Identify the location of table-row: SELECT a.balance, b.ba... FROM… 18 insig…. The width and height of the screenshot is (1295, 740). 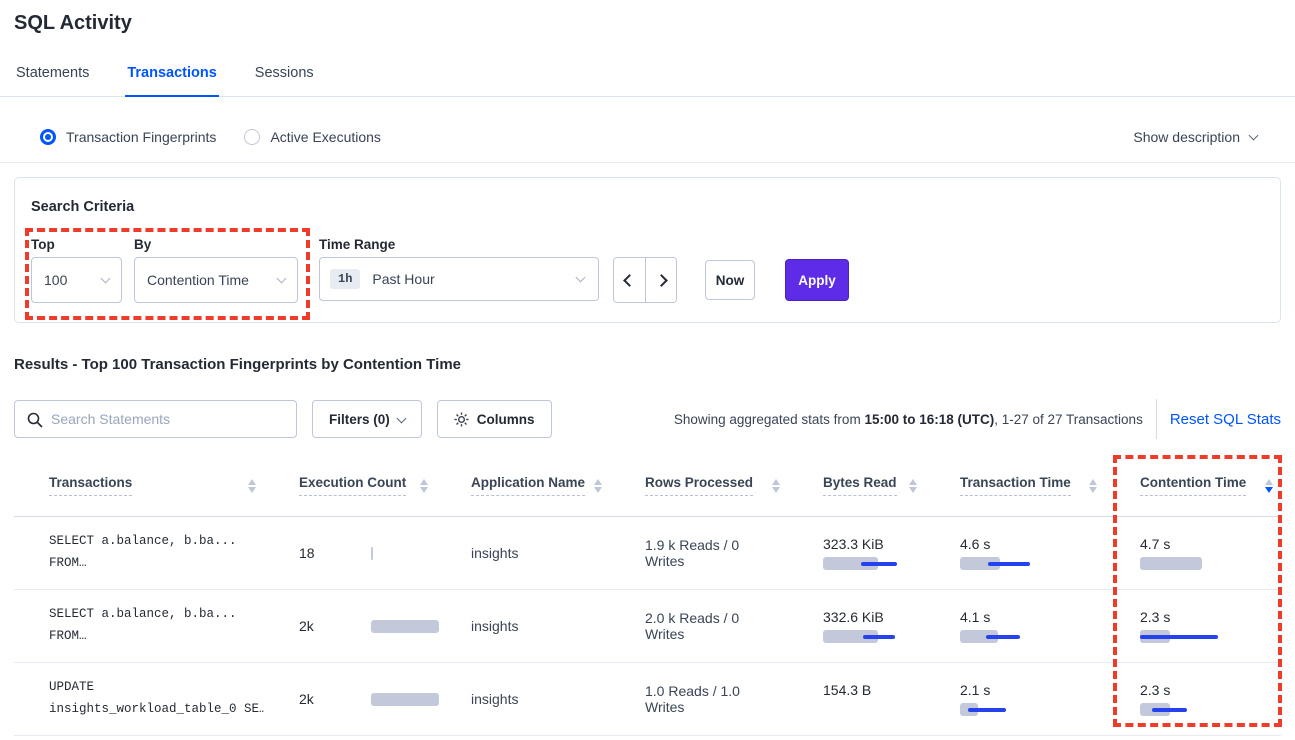
(647, 553).